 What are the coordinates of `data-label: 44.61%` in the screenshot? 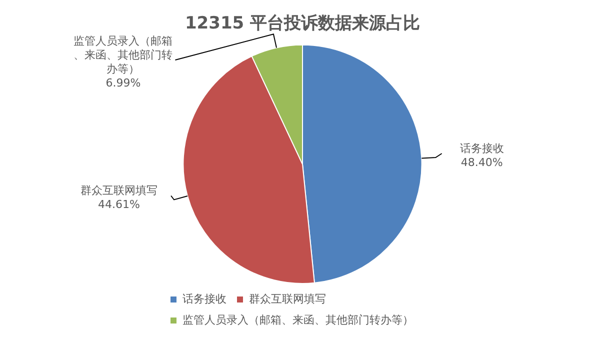 It's located at (119, 205).